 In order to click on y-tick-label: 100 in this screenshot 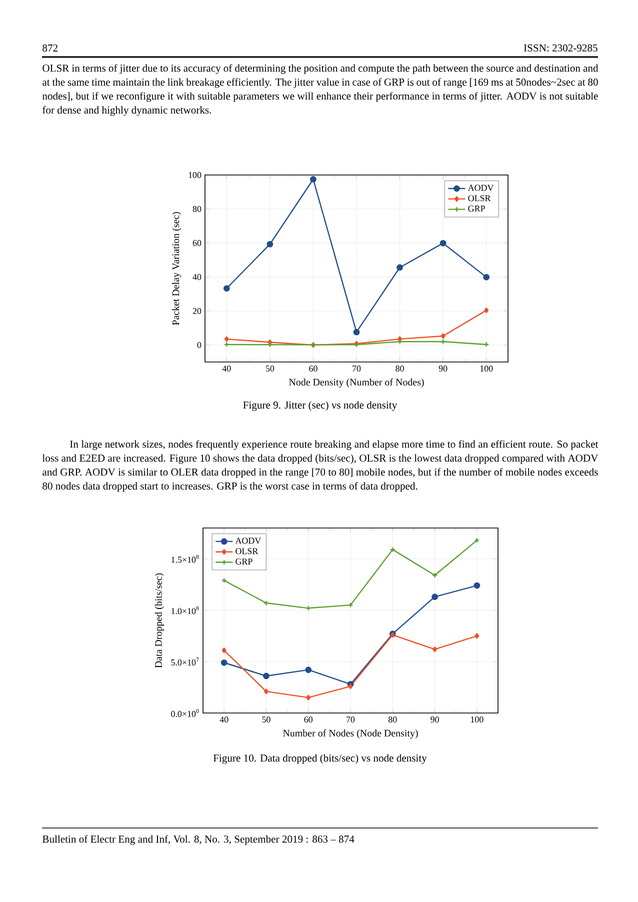, I will do `click(195, 175)`.